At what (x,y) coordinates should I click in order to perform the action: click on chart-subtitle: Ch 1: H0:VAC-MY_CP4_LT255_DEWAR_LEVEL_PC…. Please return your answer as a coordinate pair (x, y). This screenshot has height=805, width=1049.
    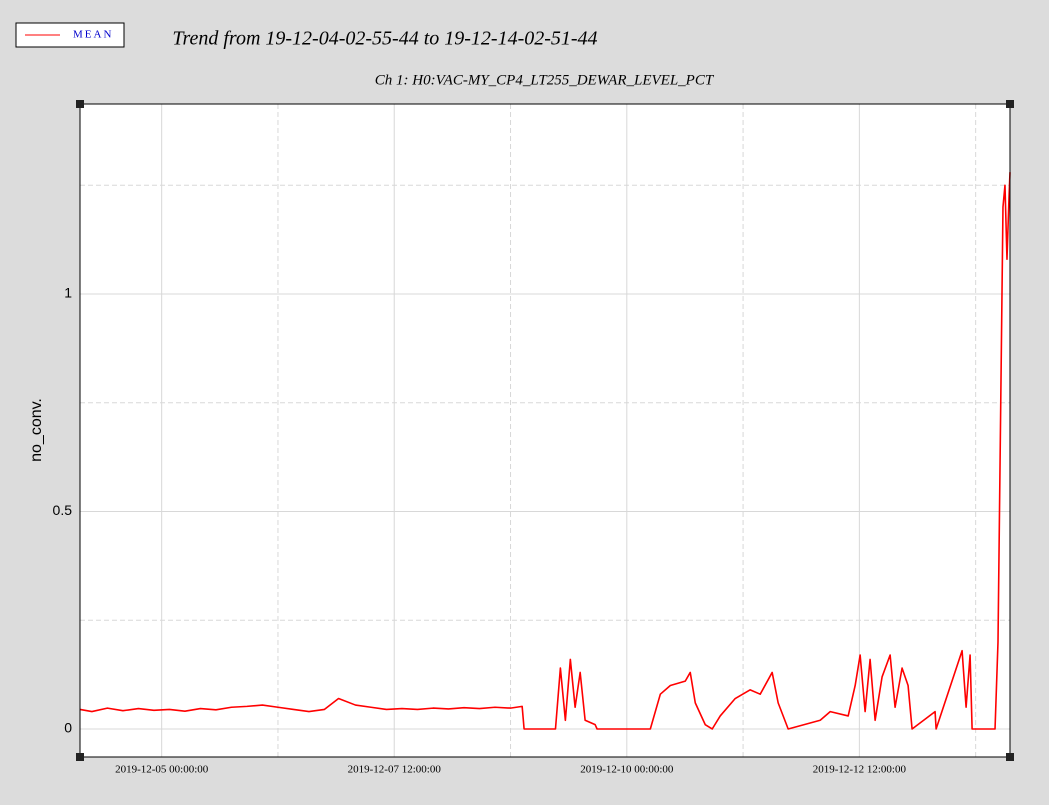
    Looking at the image, I should click on (545, 80).